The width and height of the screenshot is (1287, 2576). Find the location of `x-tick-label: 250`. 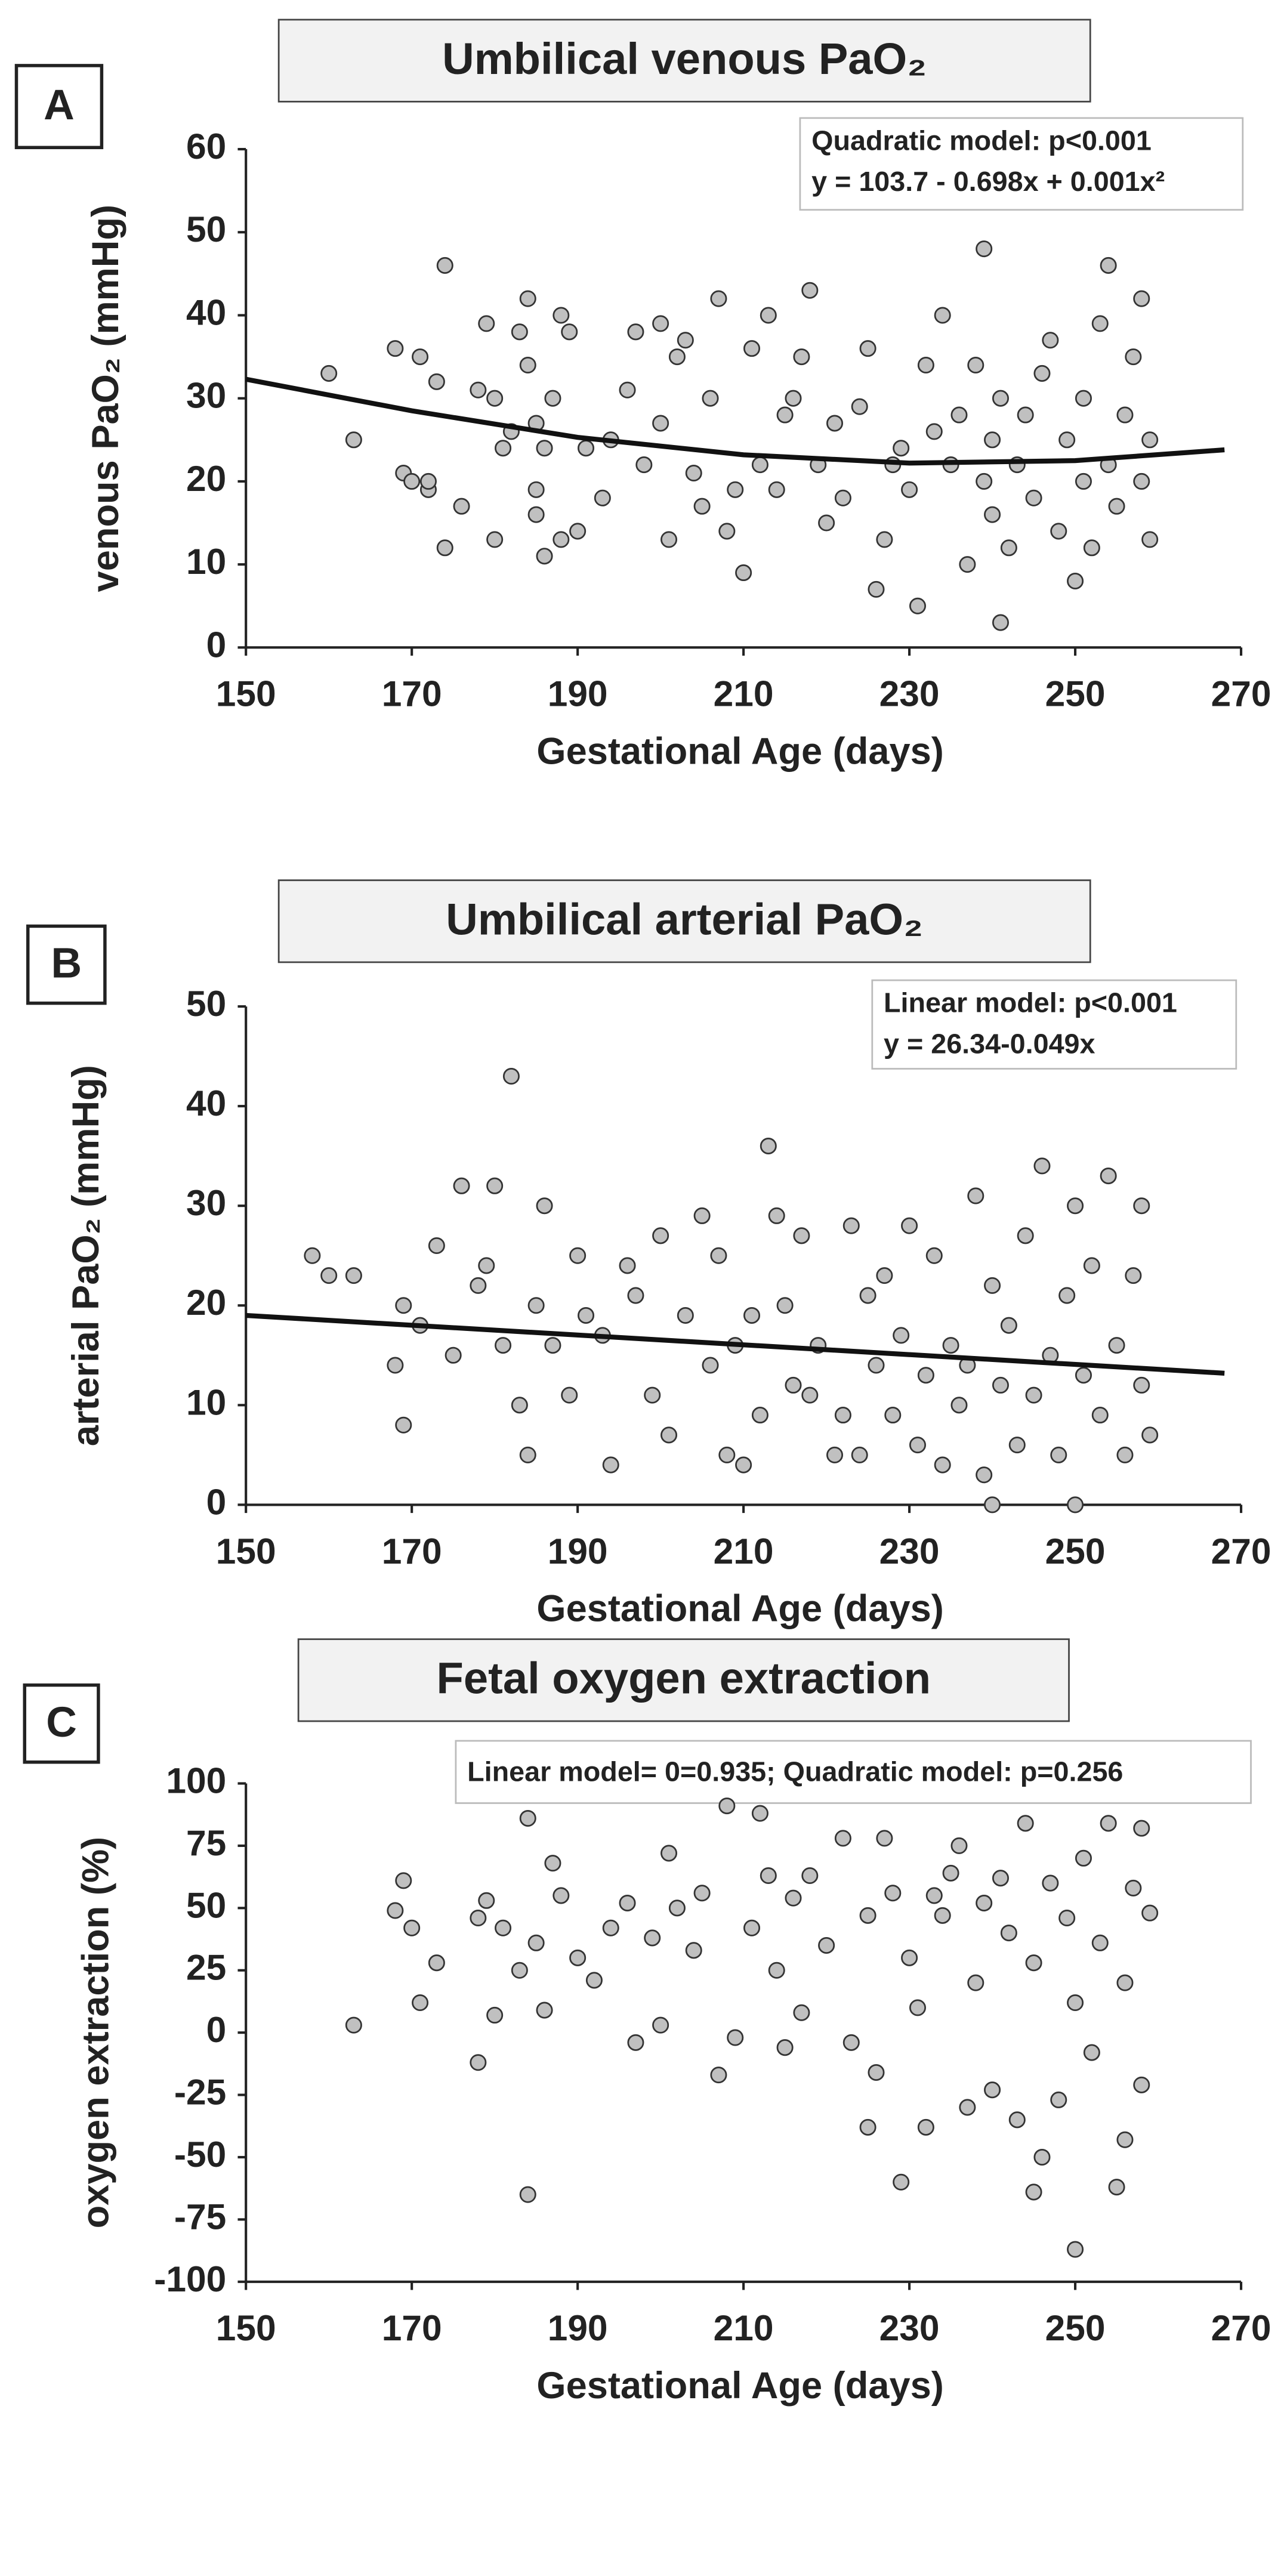

x-tick-label: 250 is located at coordinates (1075, 1551).